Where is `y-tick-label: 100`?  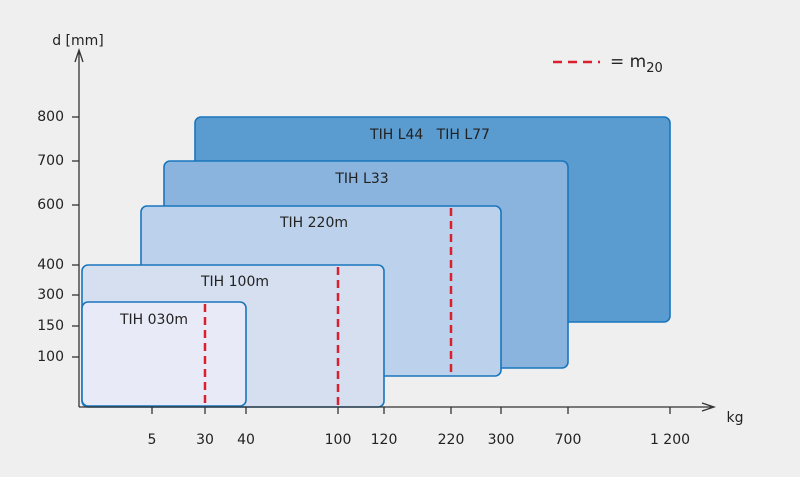 y-tick-label: 100 is located at coordinates (50, 357).